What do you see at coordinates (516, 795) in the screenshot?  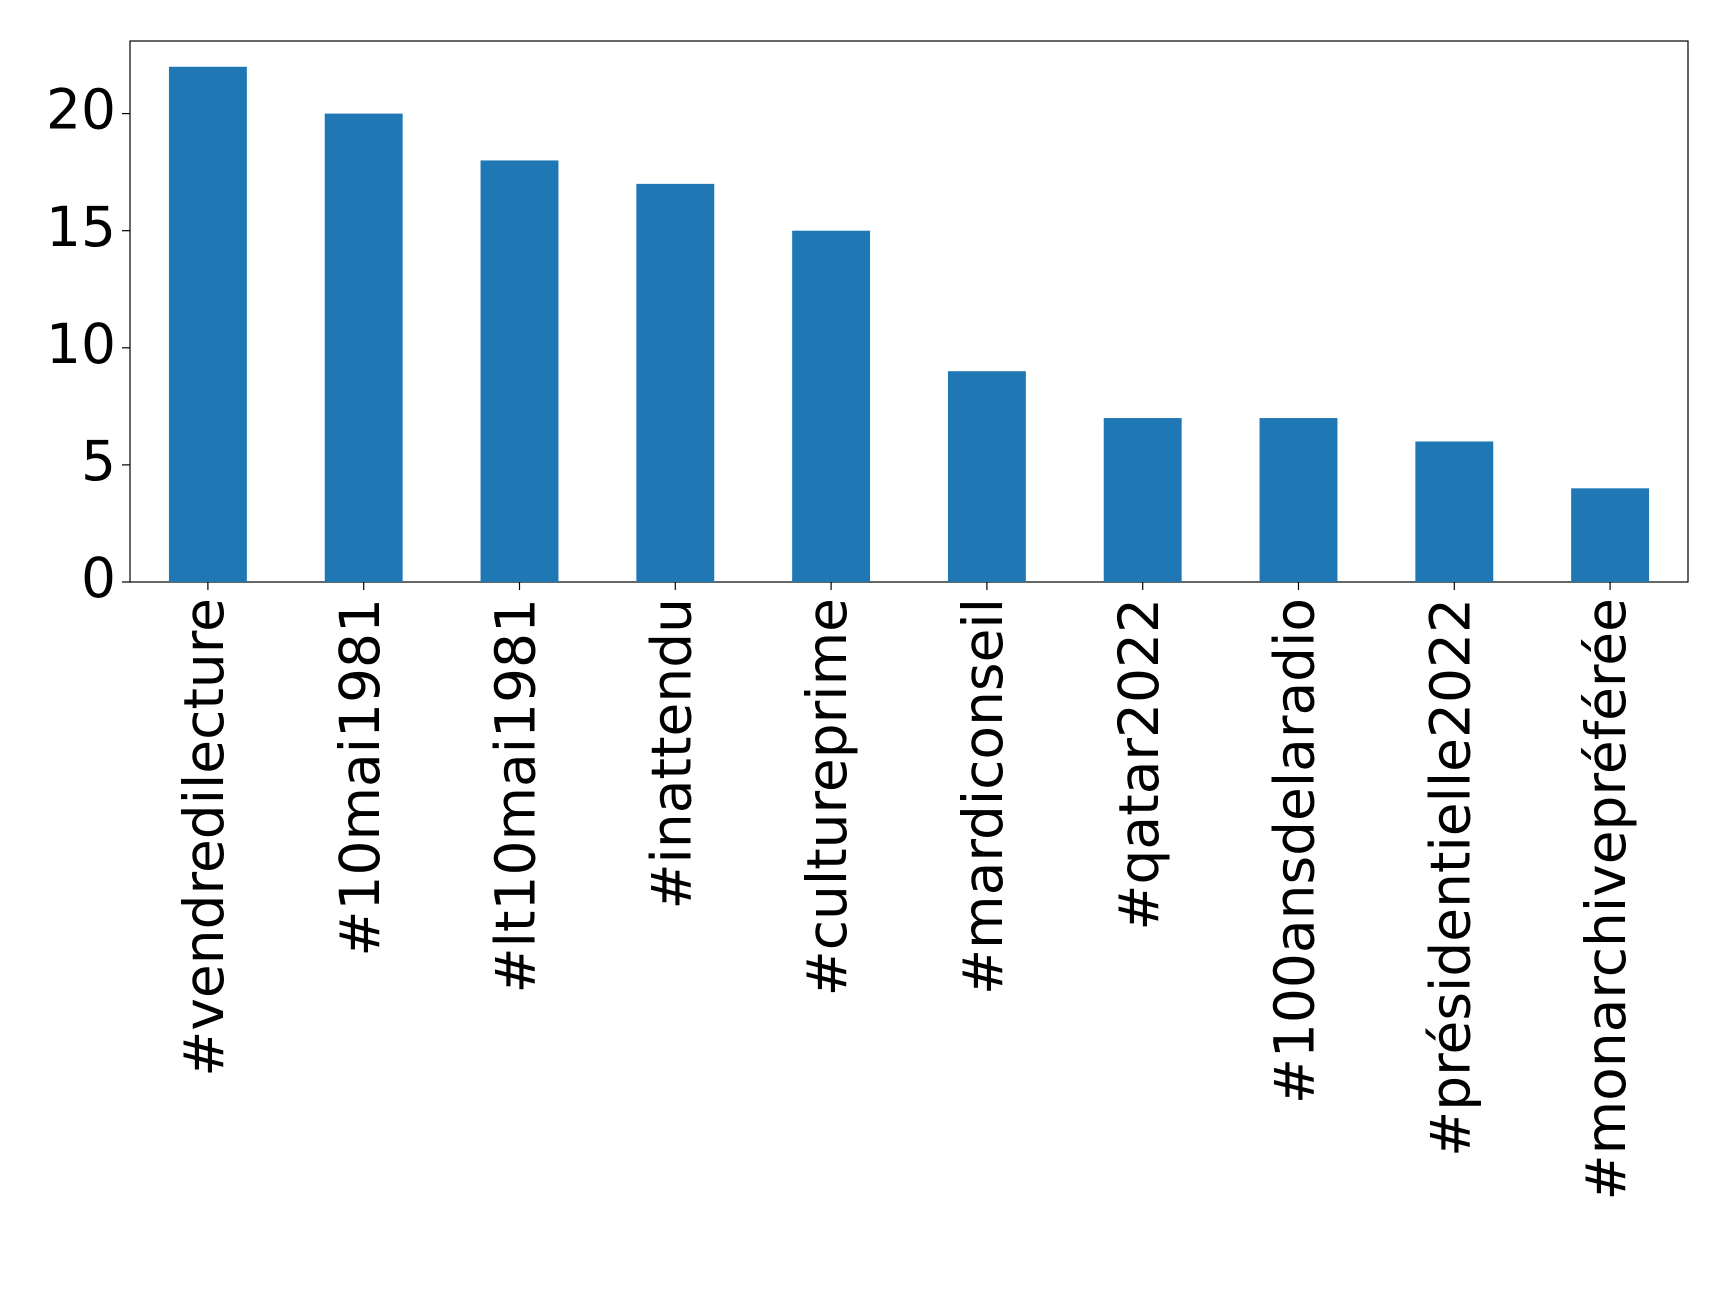 I see `x-tick-label: #lt10mai1981` at bounding box center [516, 795].